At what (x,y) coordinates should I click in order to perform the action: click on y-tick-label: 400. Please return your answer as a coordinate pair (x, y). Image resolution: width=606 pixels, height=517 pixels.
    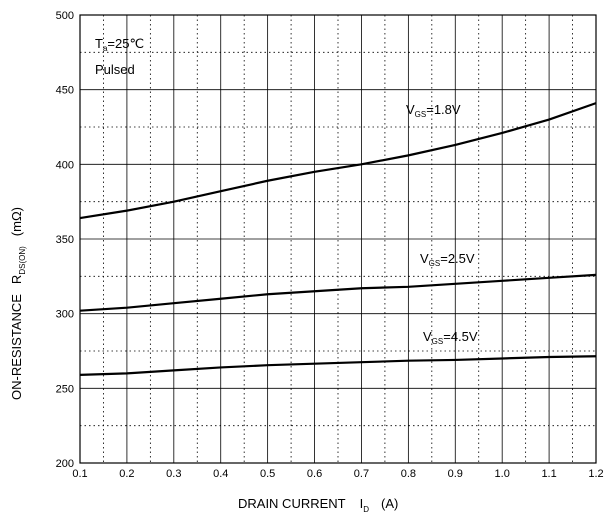
    Looking at the image, I should click on (65, 165).